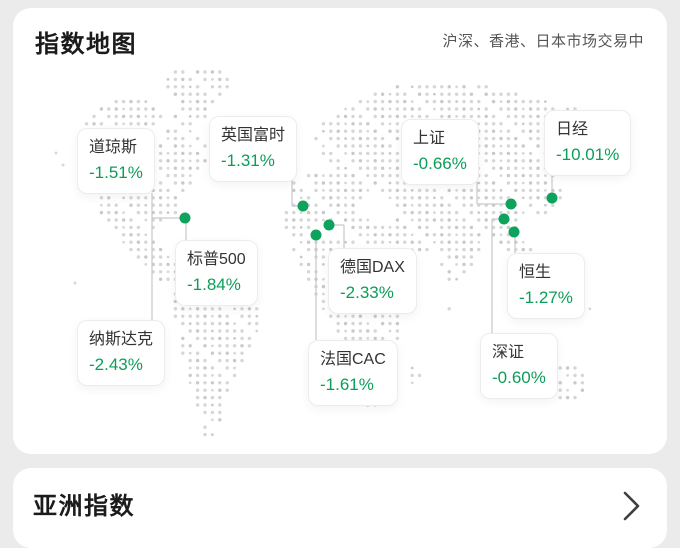 This screenshot has width=680, height=548. I want to click on index-name: 道琼斯, so click(113, 147).